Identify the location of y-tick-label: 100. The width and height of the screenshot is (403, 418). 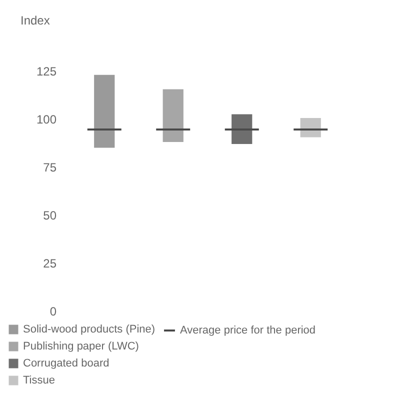
(46, 119).